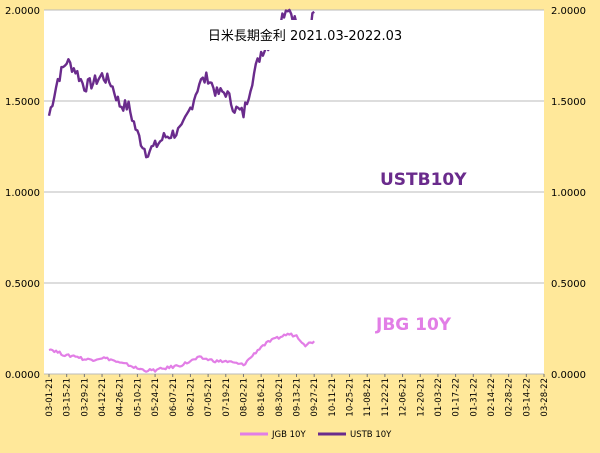 The width and height of the screenshot is (600, 453). I want to click on y-tick-left: 2.0000, so click(22, 11).